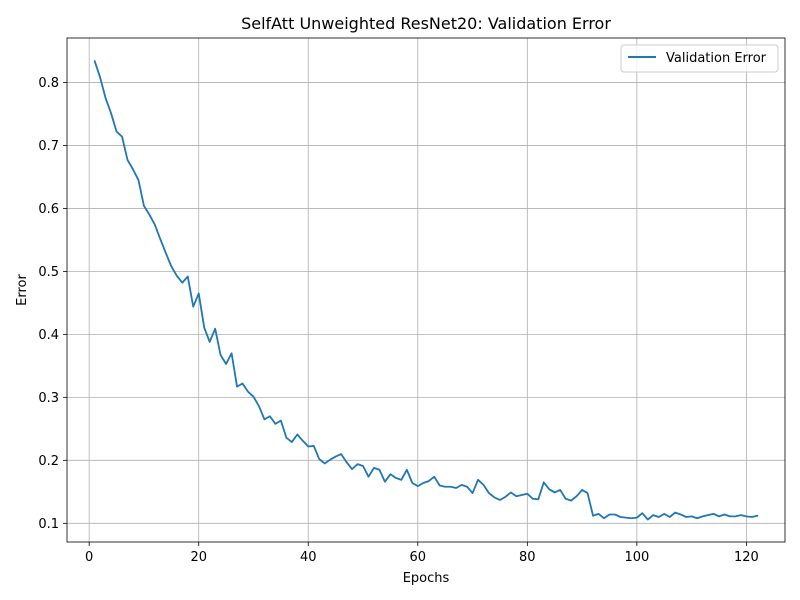 The height and width of the screenshot is (600, 800). What do you see at coordinates (198, 557) in the screenshot?
I see `x-tick-label: 20` at bounding box center [198, 557].